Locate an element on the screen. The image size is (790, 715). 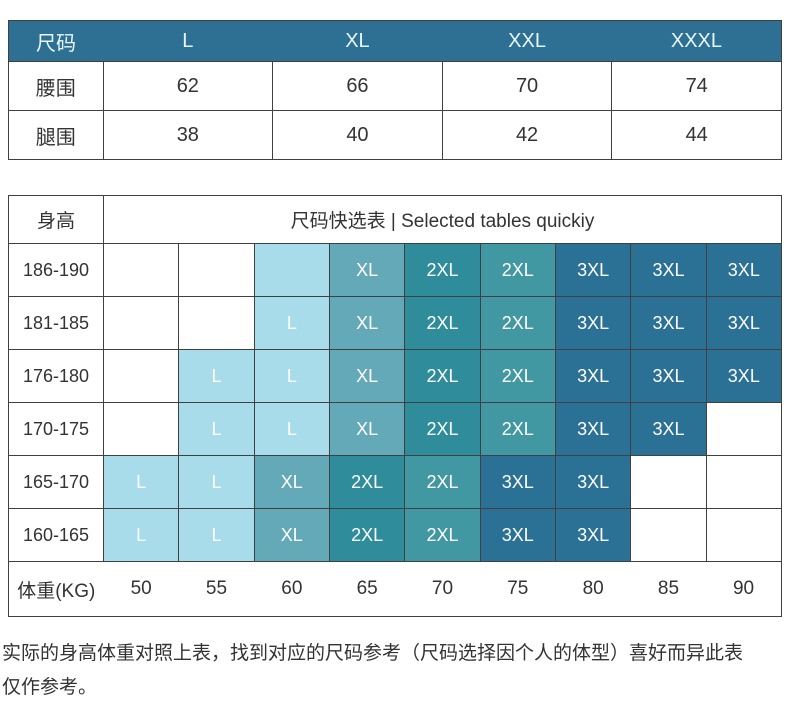
height-range-label: 186-190 is located at coordinates (56, 270).